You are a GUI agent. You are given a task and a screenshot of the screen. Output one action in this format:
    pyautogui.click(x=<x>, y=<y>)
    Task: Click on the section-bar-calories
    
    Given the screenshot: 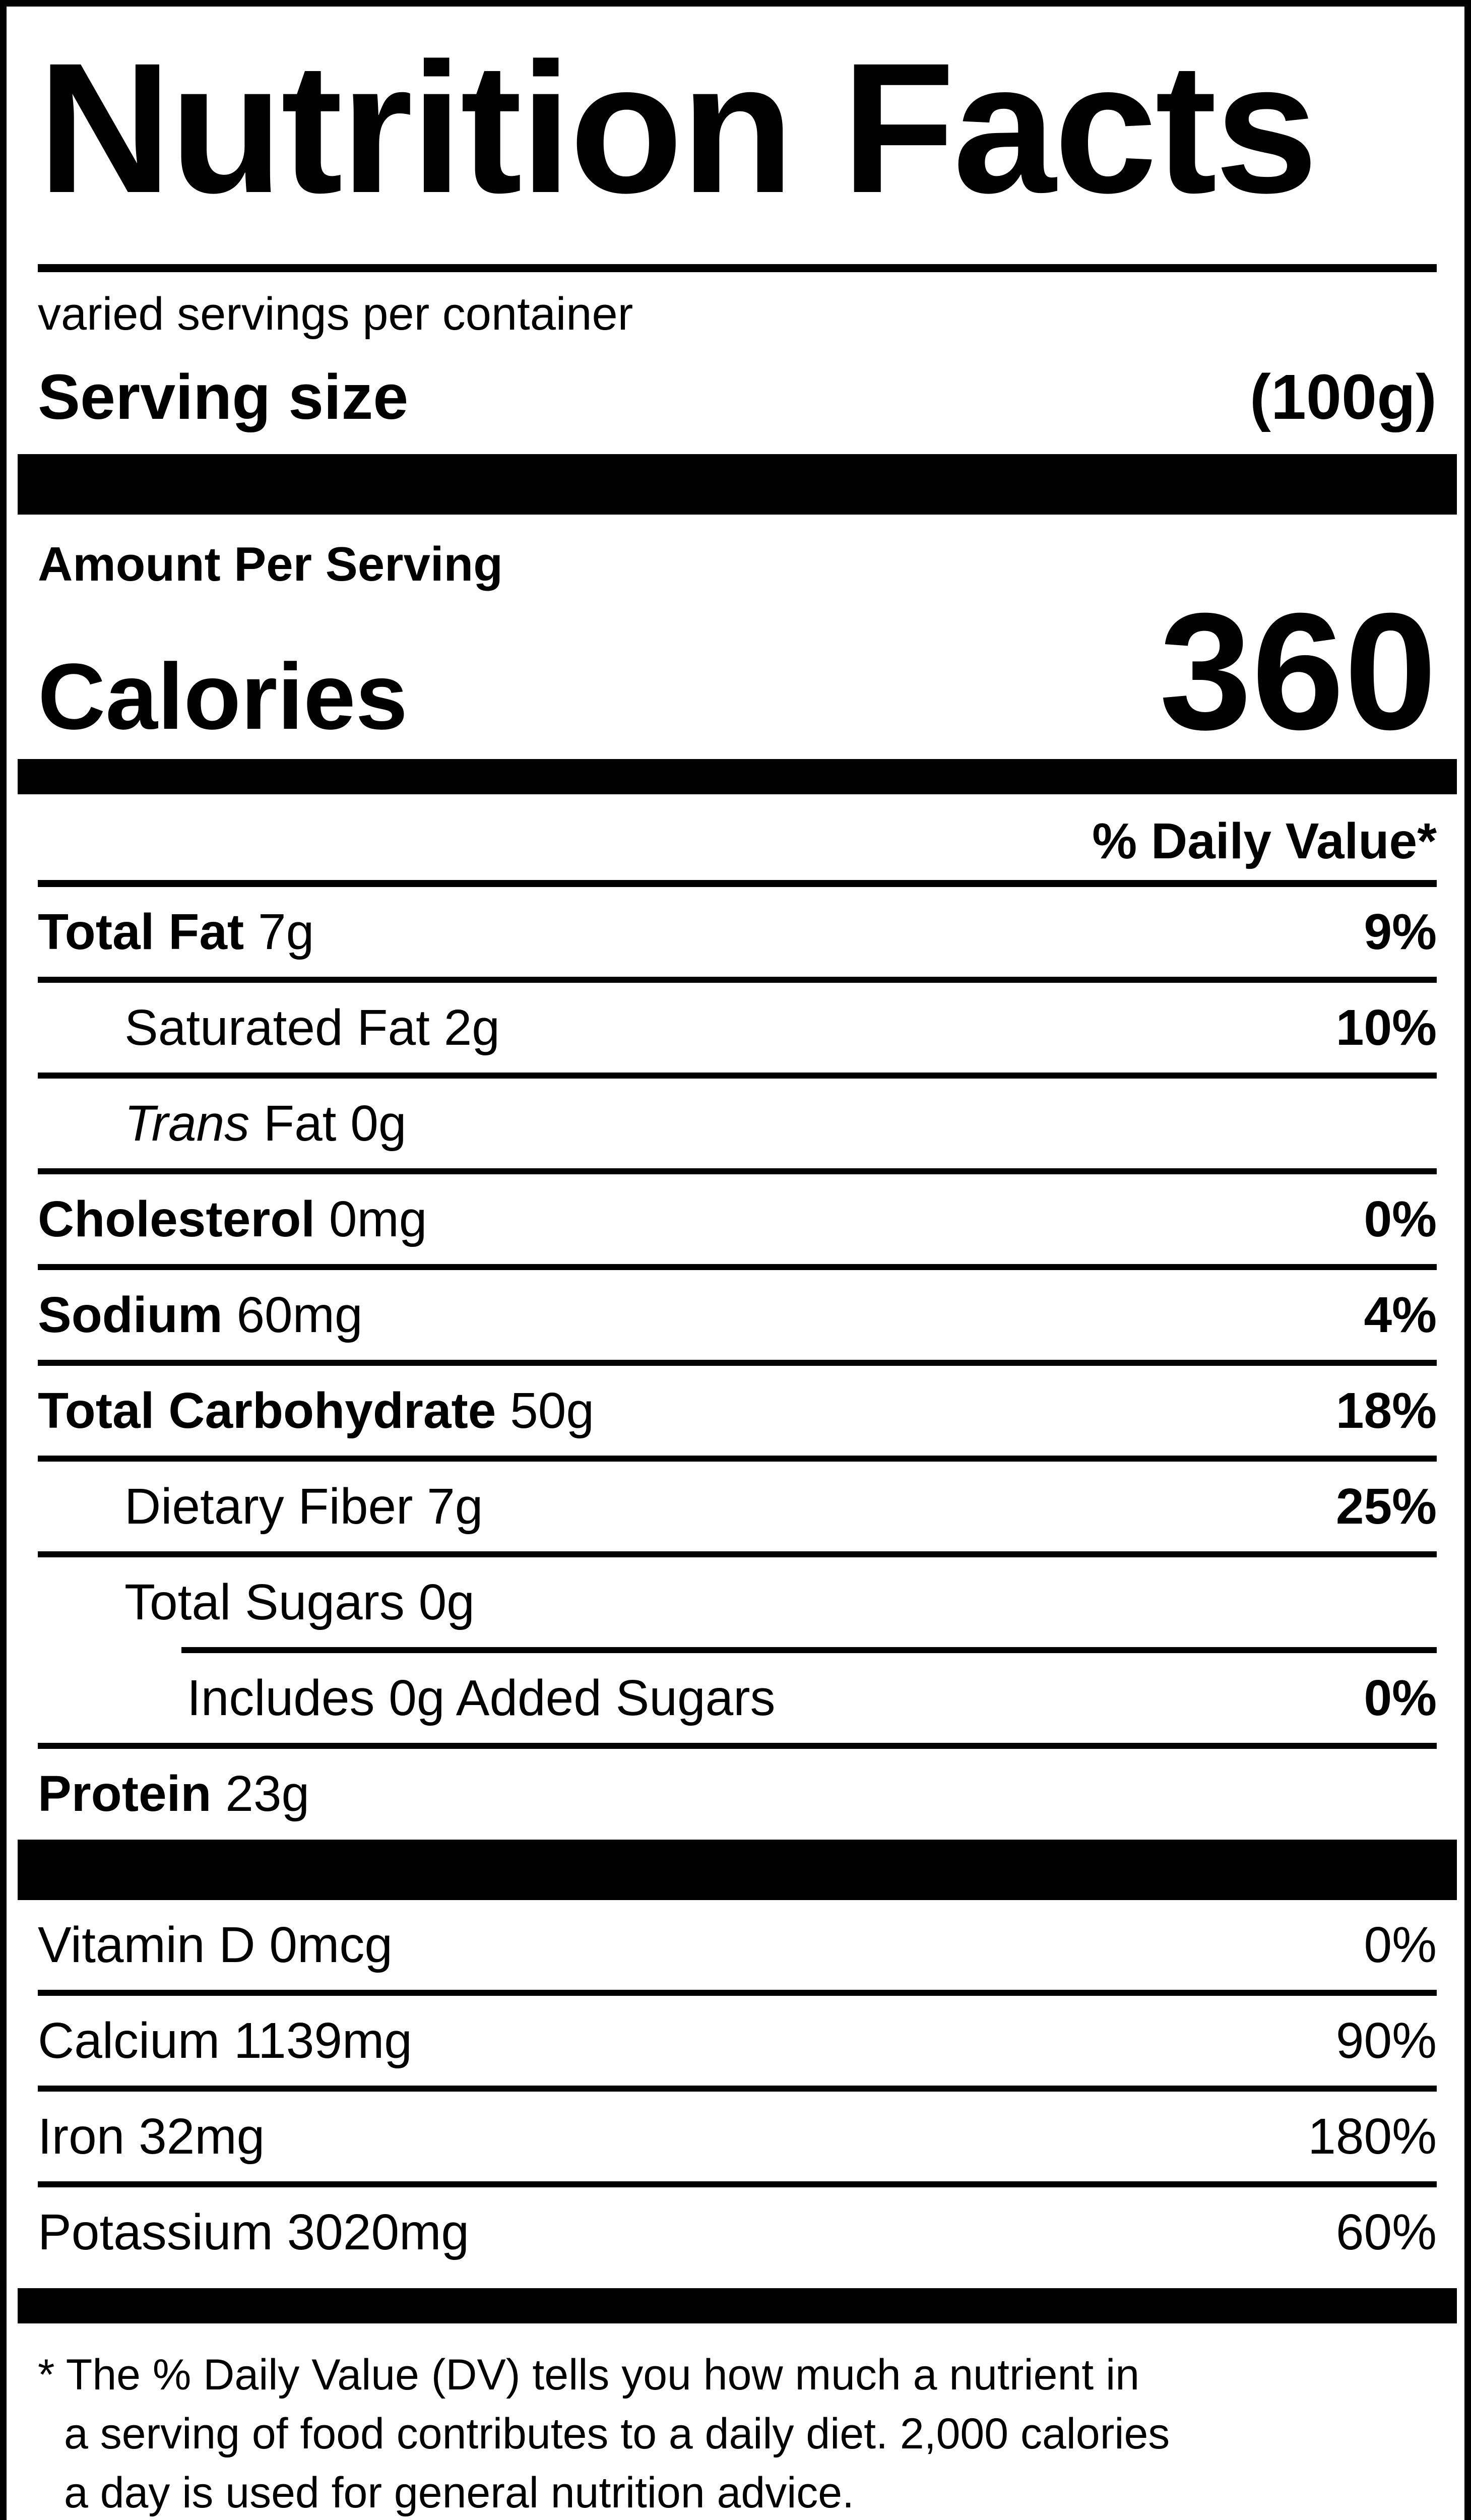 What is the action you would take?
    pyautogui.click(x=737, y=777)
    